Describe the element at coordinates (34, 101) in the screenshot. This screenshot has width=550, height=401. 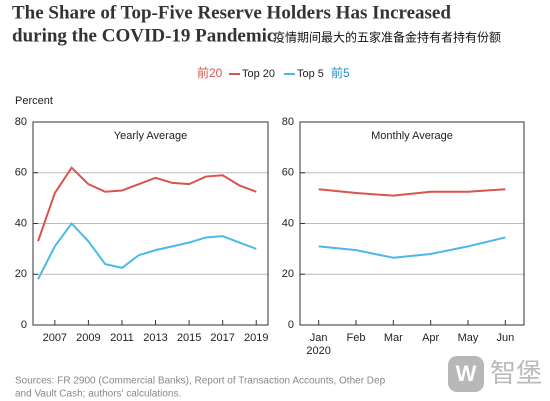
I see `y-axis-label: Percent` at that location.